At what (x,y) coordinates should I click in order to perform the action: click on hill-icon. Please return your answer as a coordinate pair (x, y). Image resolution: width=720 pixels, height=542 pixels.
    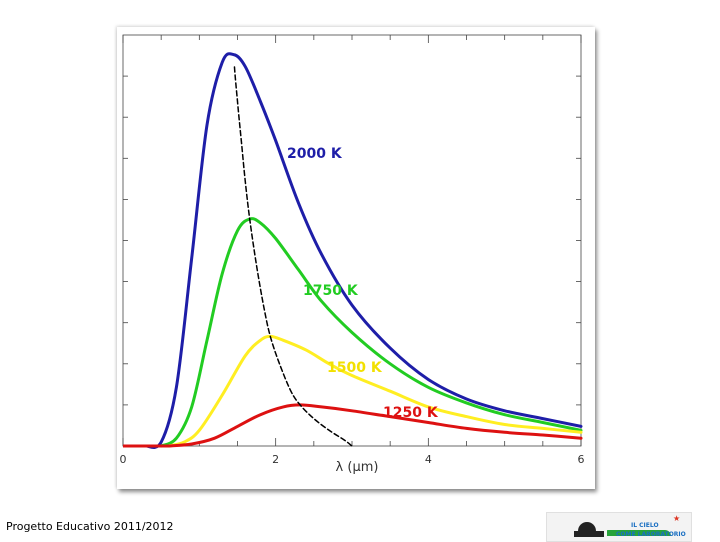
    Looking at the image, I should click on (639, 533).